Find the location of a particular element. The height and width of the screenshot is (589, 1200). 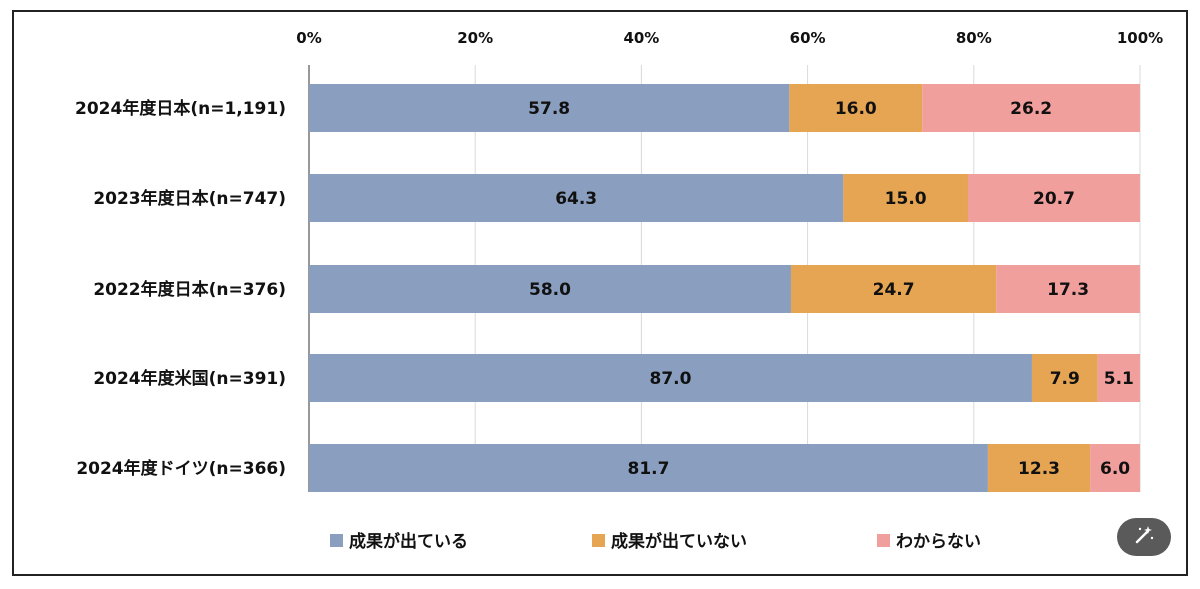

data-label: 24.7 is located at coordinates (894, 290).